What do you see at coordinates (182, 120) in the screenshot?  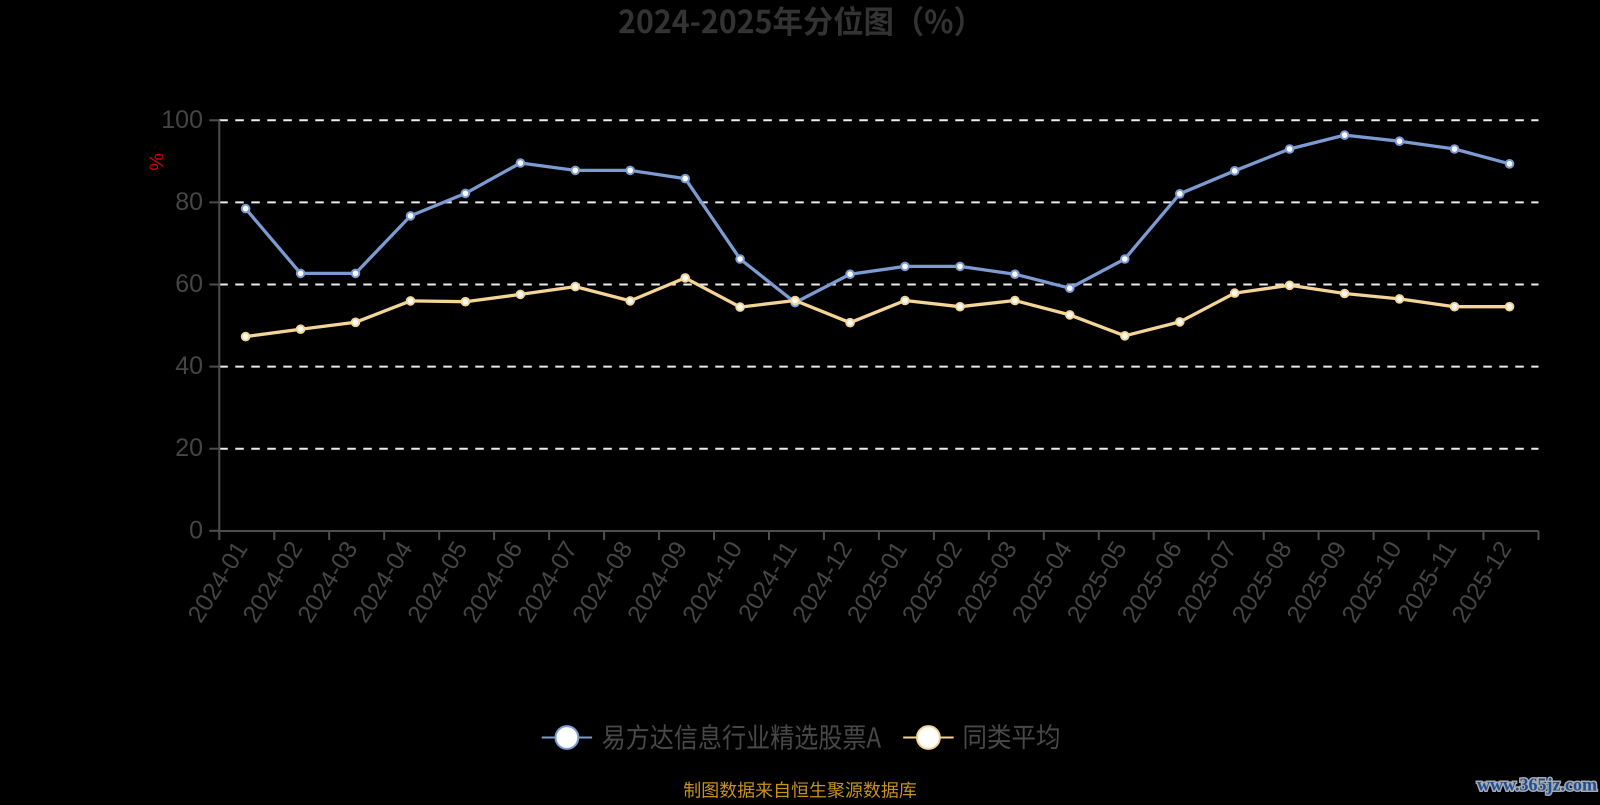 I see `svg-text: 100` at bounding box center [182, 120].